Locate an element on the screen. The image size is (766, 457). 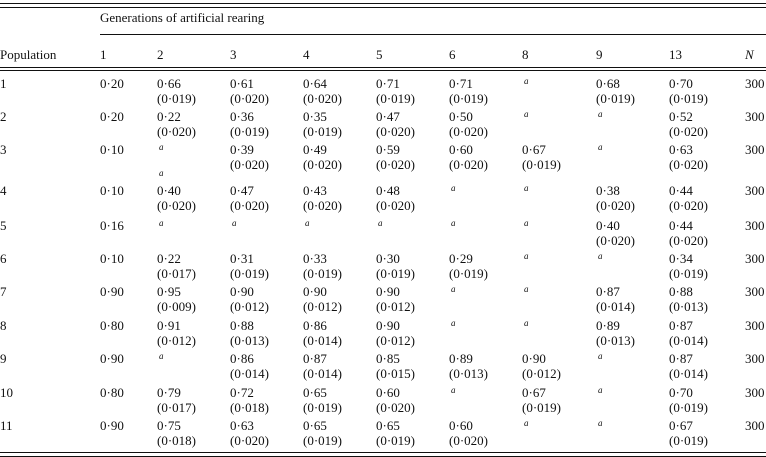
proportion: 0·95 is located at coordinates (169, 291).